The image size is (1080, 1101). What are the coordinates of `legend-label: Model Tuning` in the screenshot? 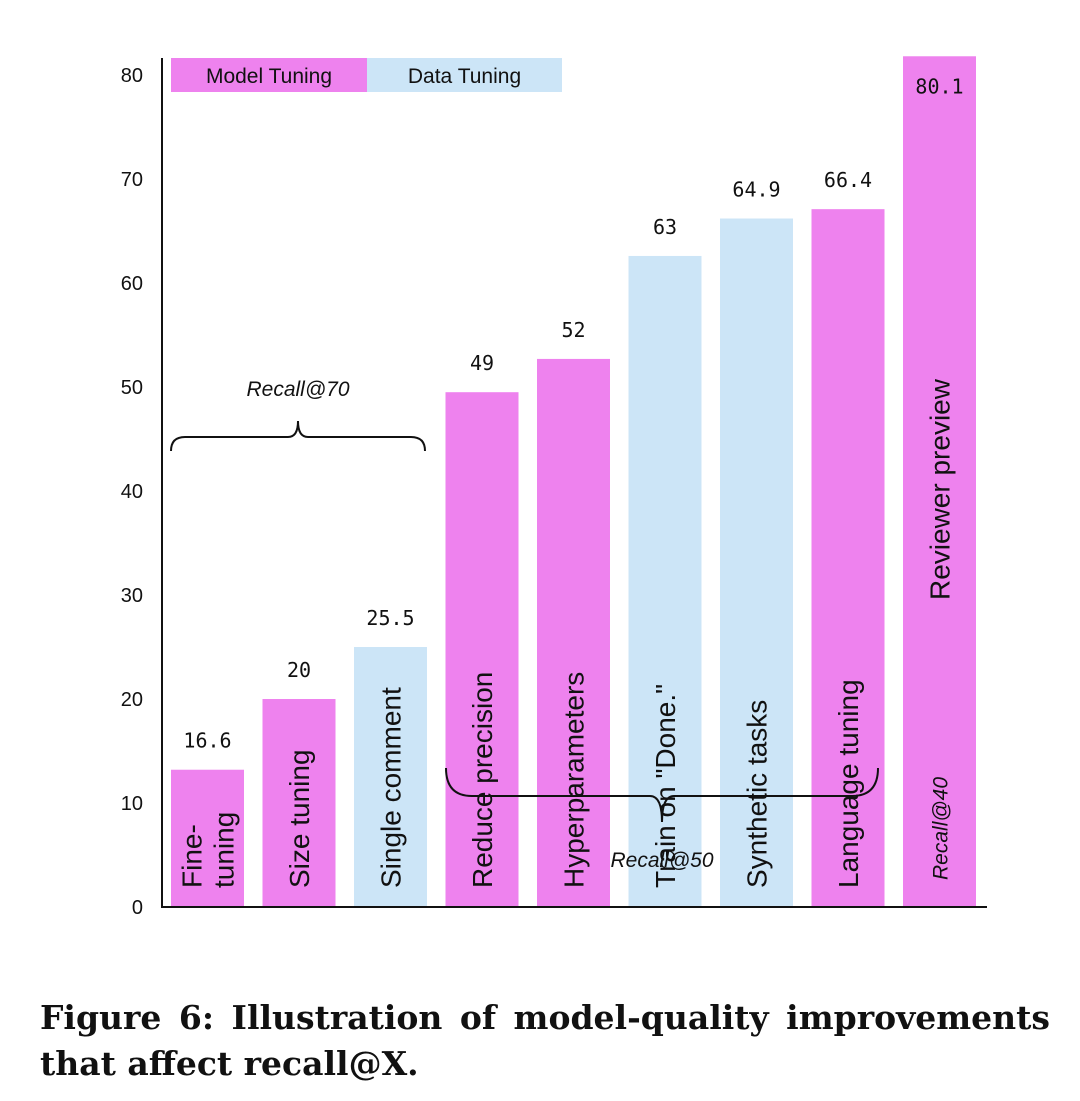 It's located at (269, 76).